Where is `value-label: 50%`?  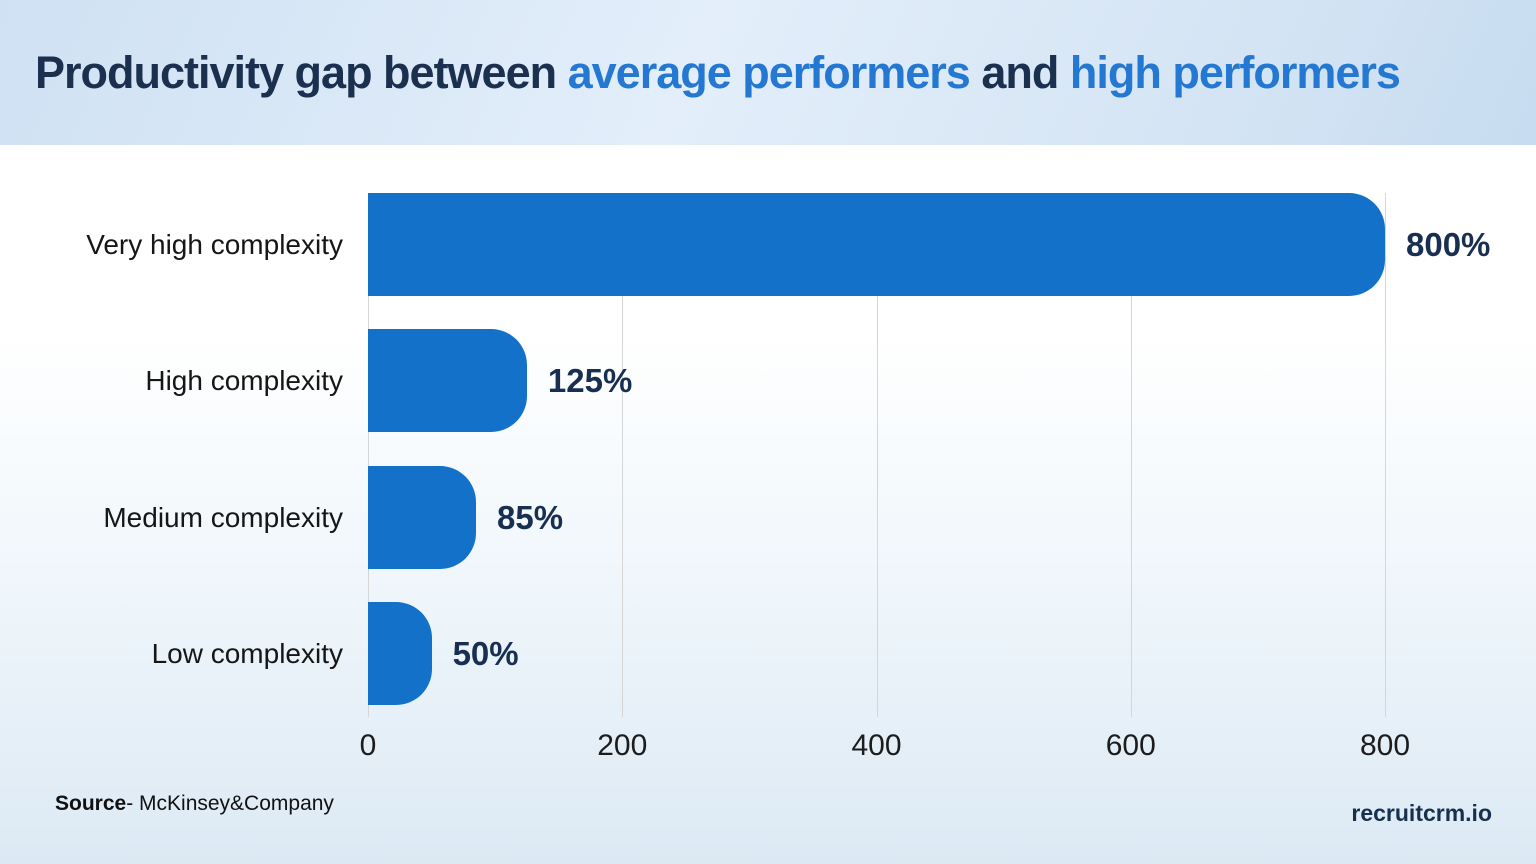 value-label: 50% is located at coordinates (485, 653).